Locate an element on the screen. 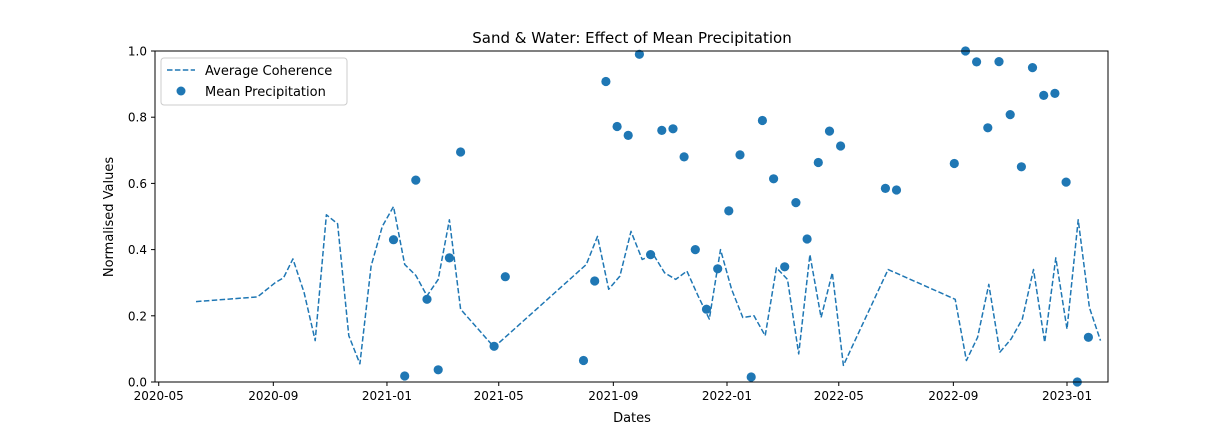 The image size is (1232, 429). x-axis-label: Dates is located at coordinates (632, 418).